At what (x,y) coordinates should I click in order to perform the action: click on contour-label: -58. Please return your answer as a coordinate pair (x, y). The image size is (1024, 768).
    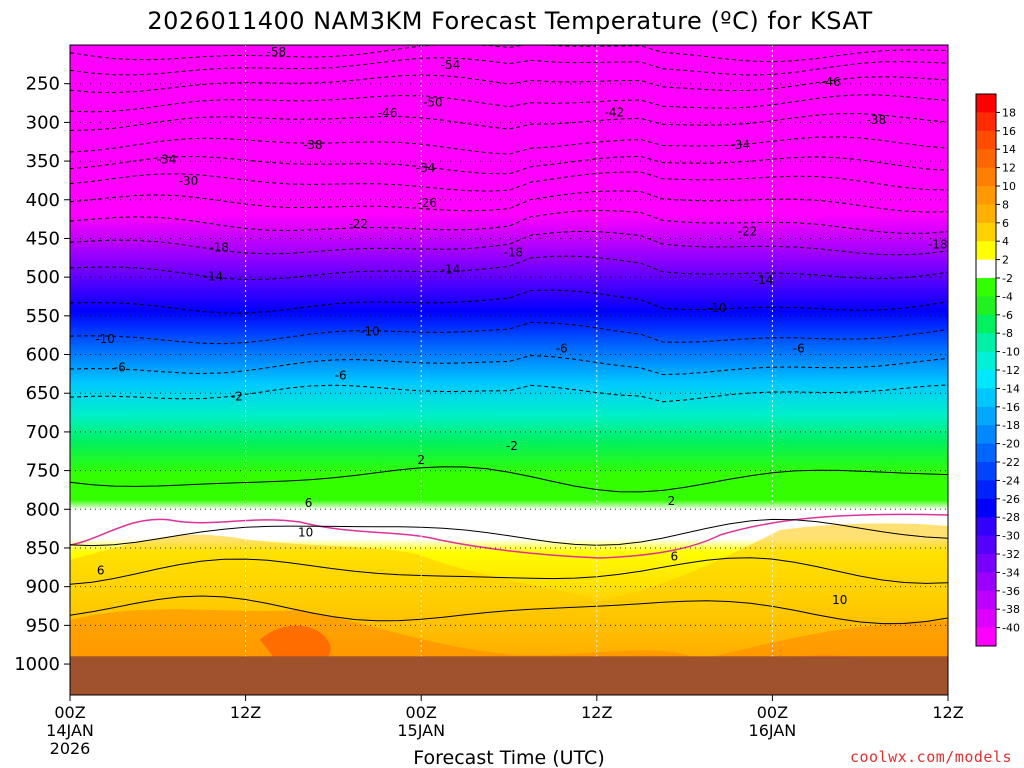
    Looking at the image, I should click on (277, 52).